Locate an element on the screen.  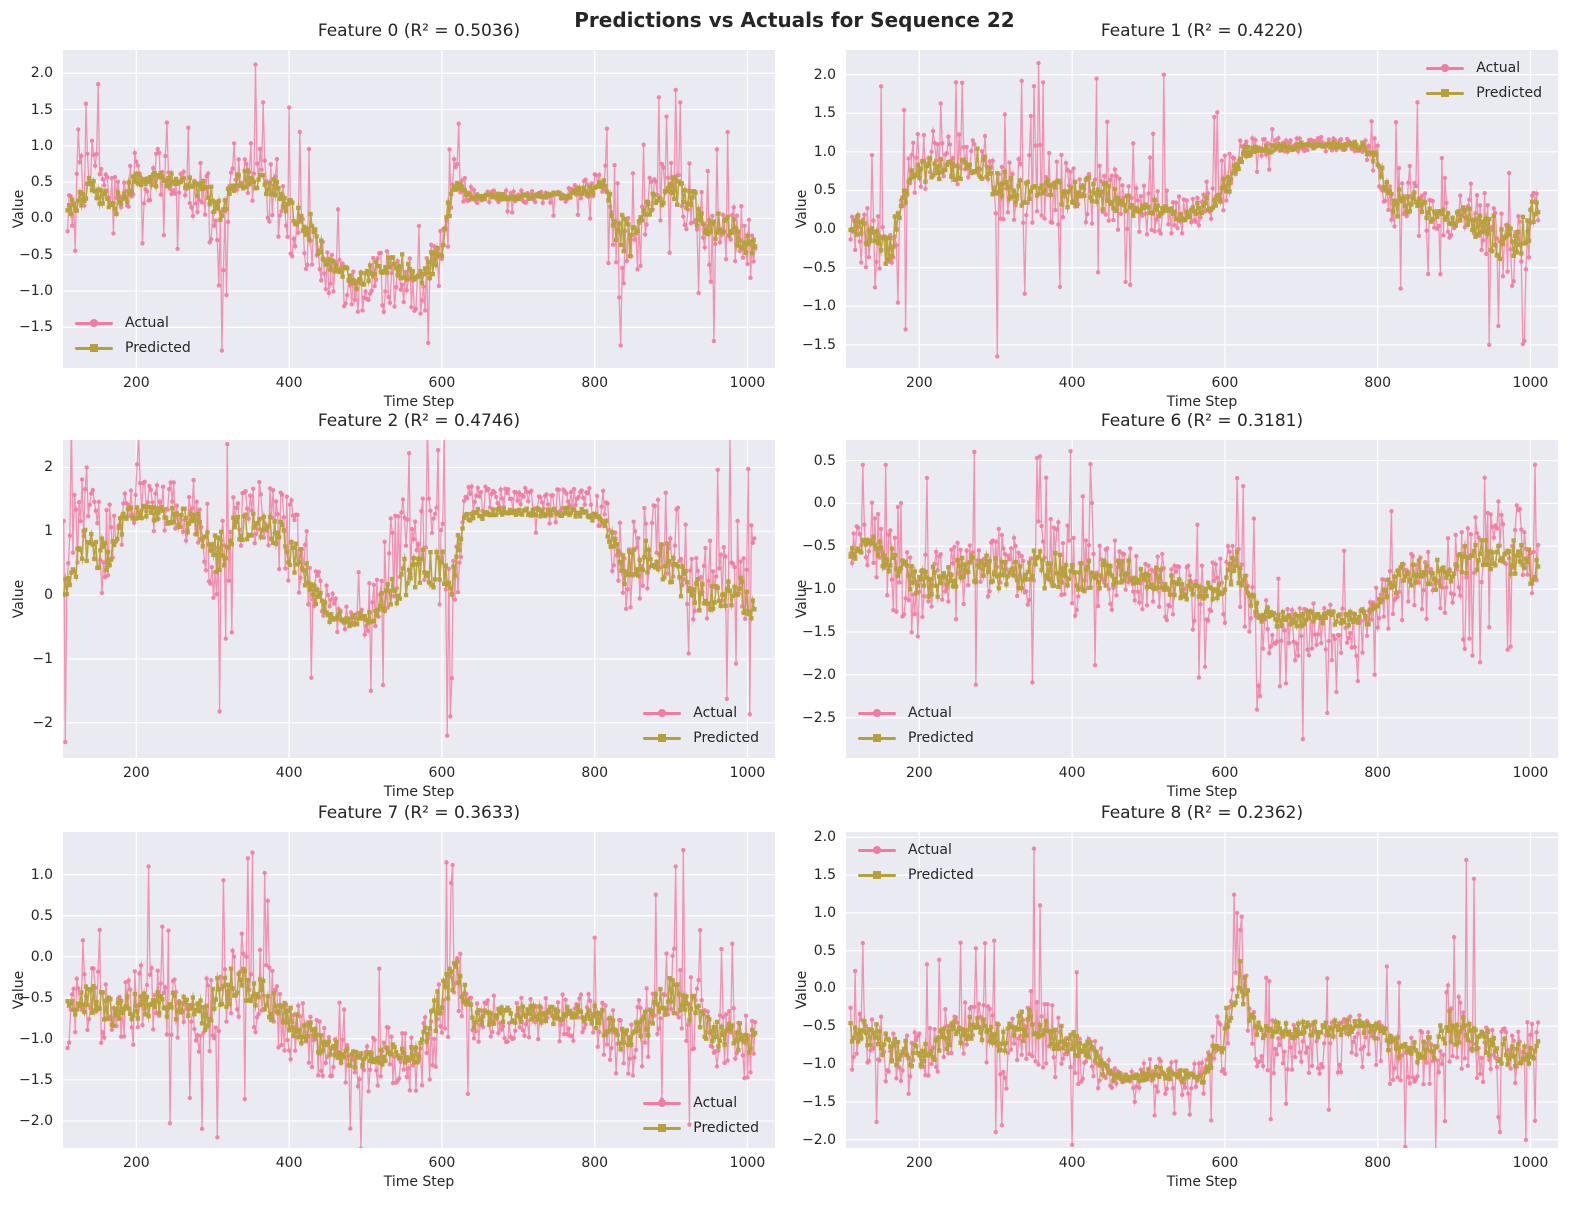
subplot-title: Feature 0 (R² = 0.5036) is located at coordinates (419, 31).